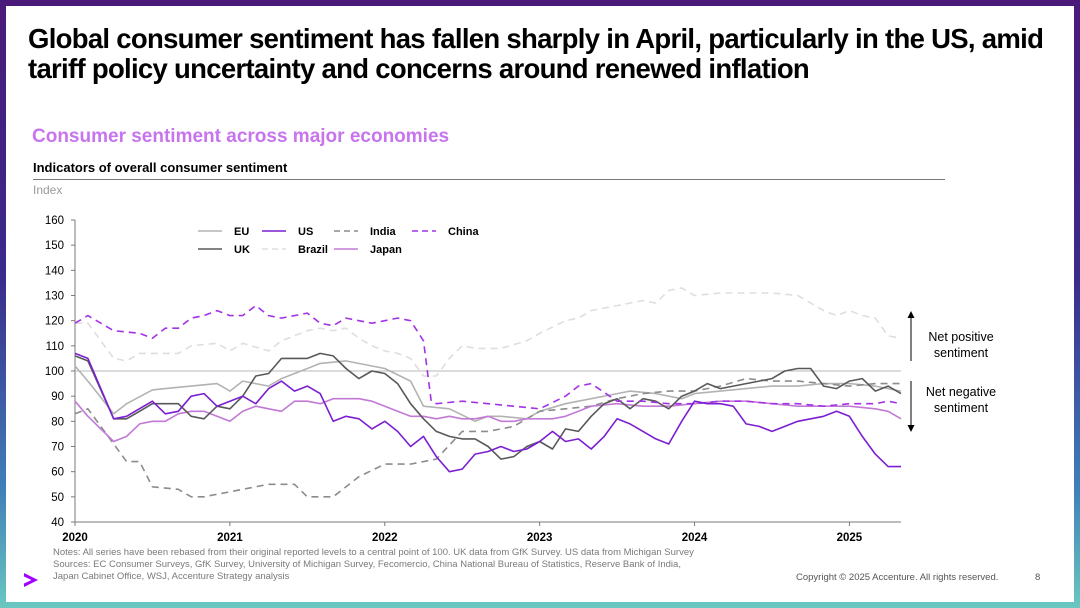 The height and width of the screenshot is (608, 1080). What do you see at coordinates (961, 353) in the screenshot?
I see `net-positive-label: sentiment` at bounding box center [961, 353].